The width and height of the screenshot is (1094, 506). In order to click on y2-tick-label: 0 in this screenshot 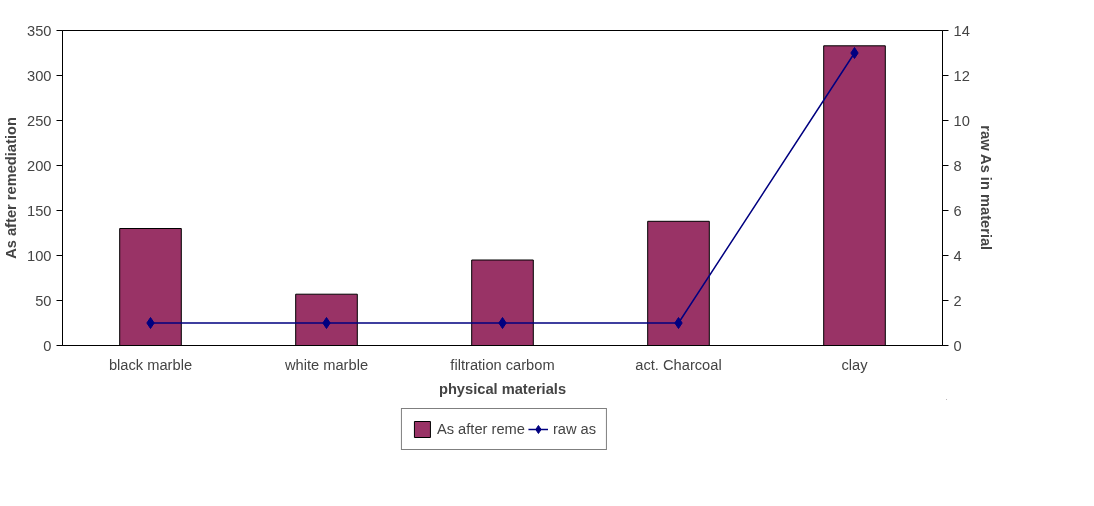, I will do `click(957, 345)`.